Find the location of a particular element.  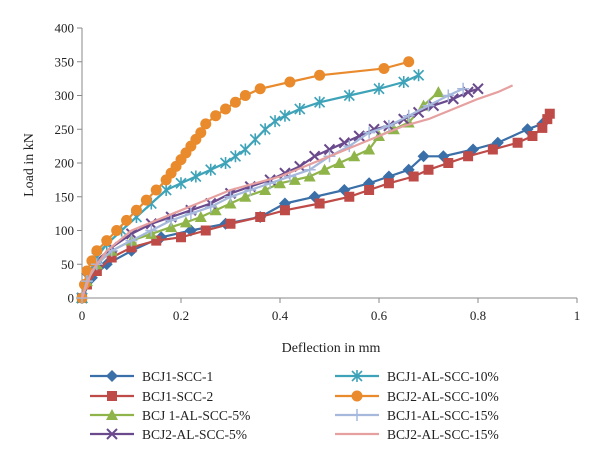

legend-label: BCJ1-AL-SCC-10% is located at coordinates (443, 376).